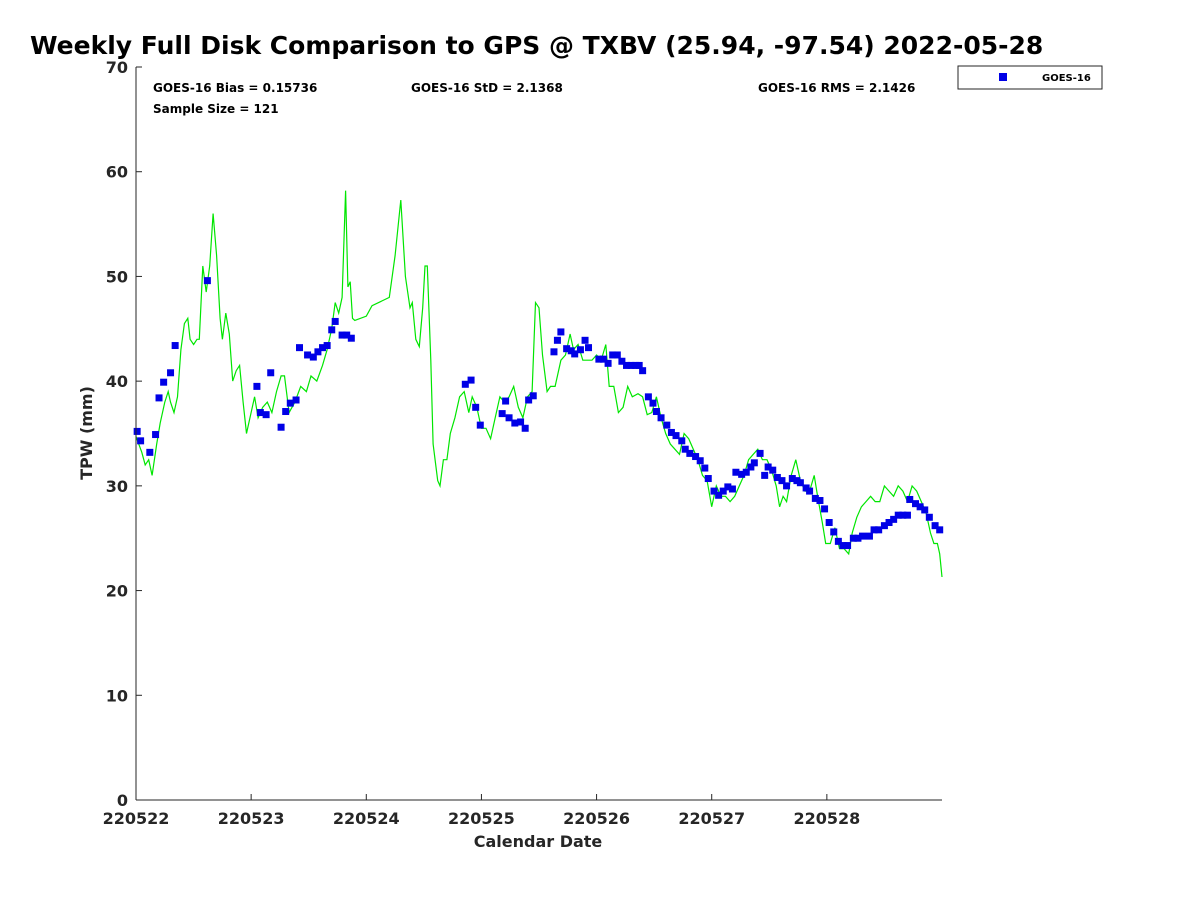 This screenshot has height=900, width=1200. What do you see at coordinates (366, 818) in the screenshot?
I see `x-tick-label: 220524` at bounding box center [366, 818].